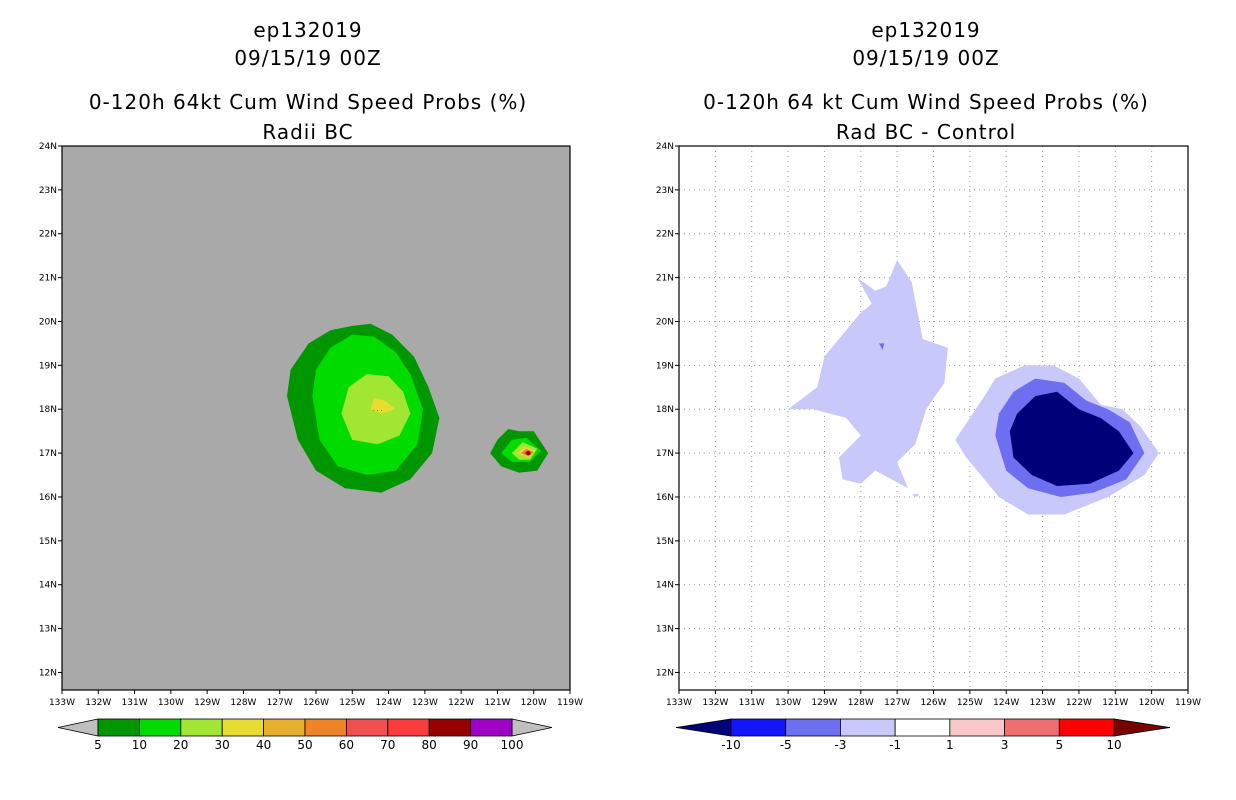 The width and height of the screenshot is (1236, 800). Describe the element at coordinates (665, 673) in the screenshot. I see `y-tick-label: 12N` at that location.